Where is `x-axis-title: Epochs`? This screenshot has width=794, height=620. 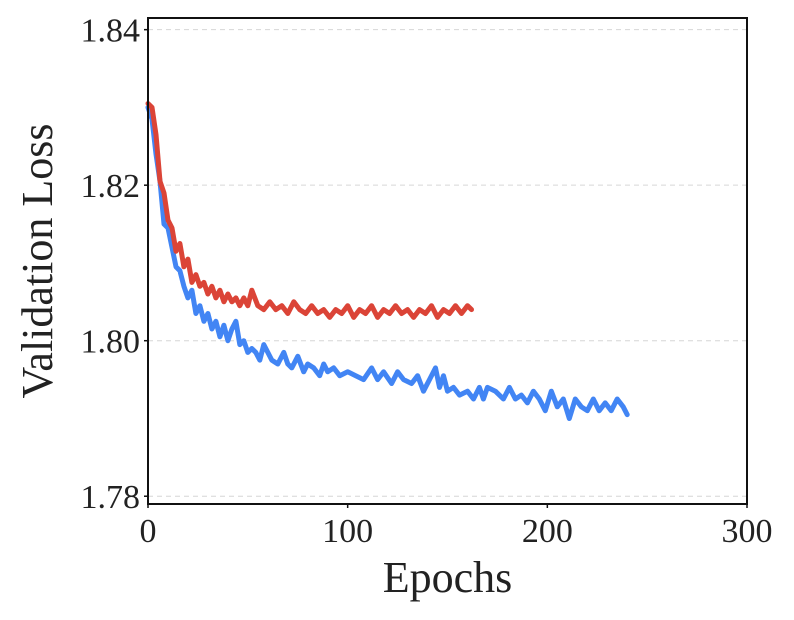 x-axis-title: Epochs is located at coordinates (448, 577).